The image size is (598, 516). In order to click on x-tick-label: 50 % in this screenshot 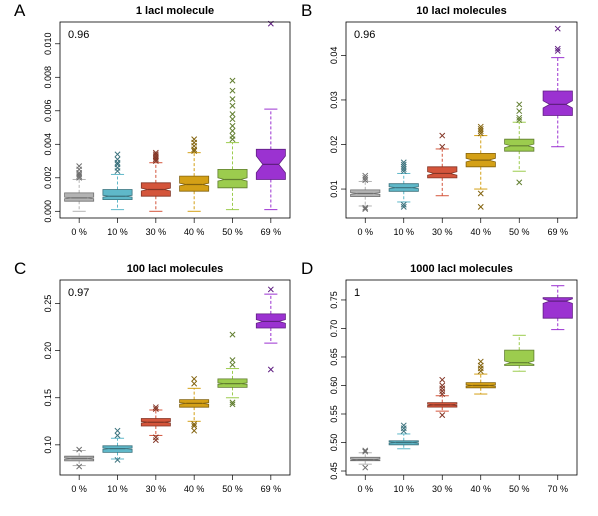, I will do `click(519, 489)`.